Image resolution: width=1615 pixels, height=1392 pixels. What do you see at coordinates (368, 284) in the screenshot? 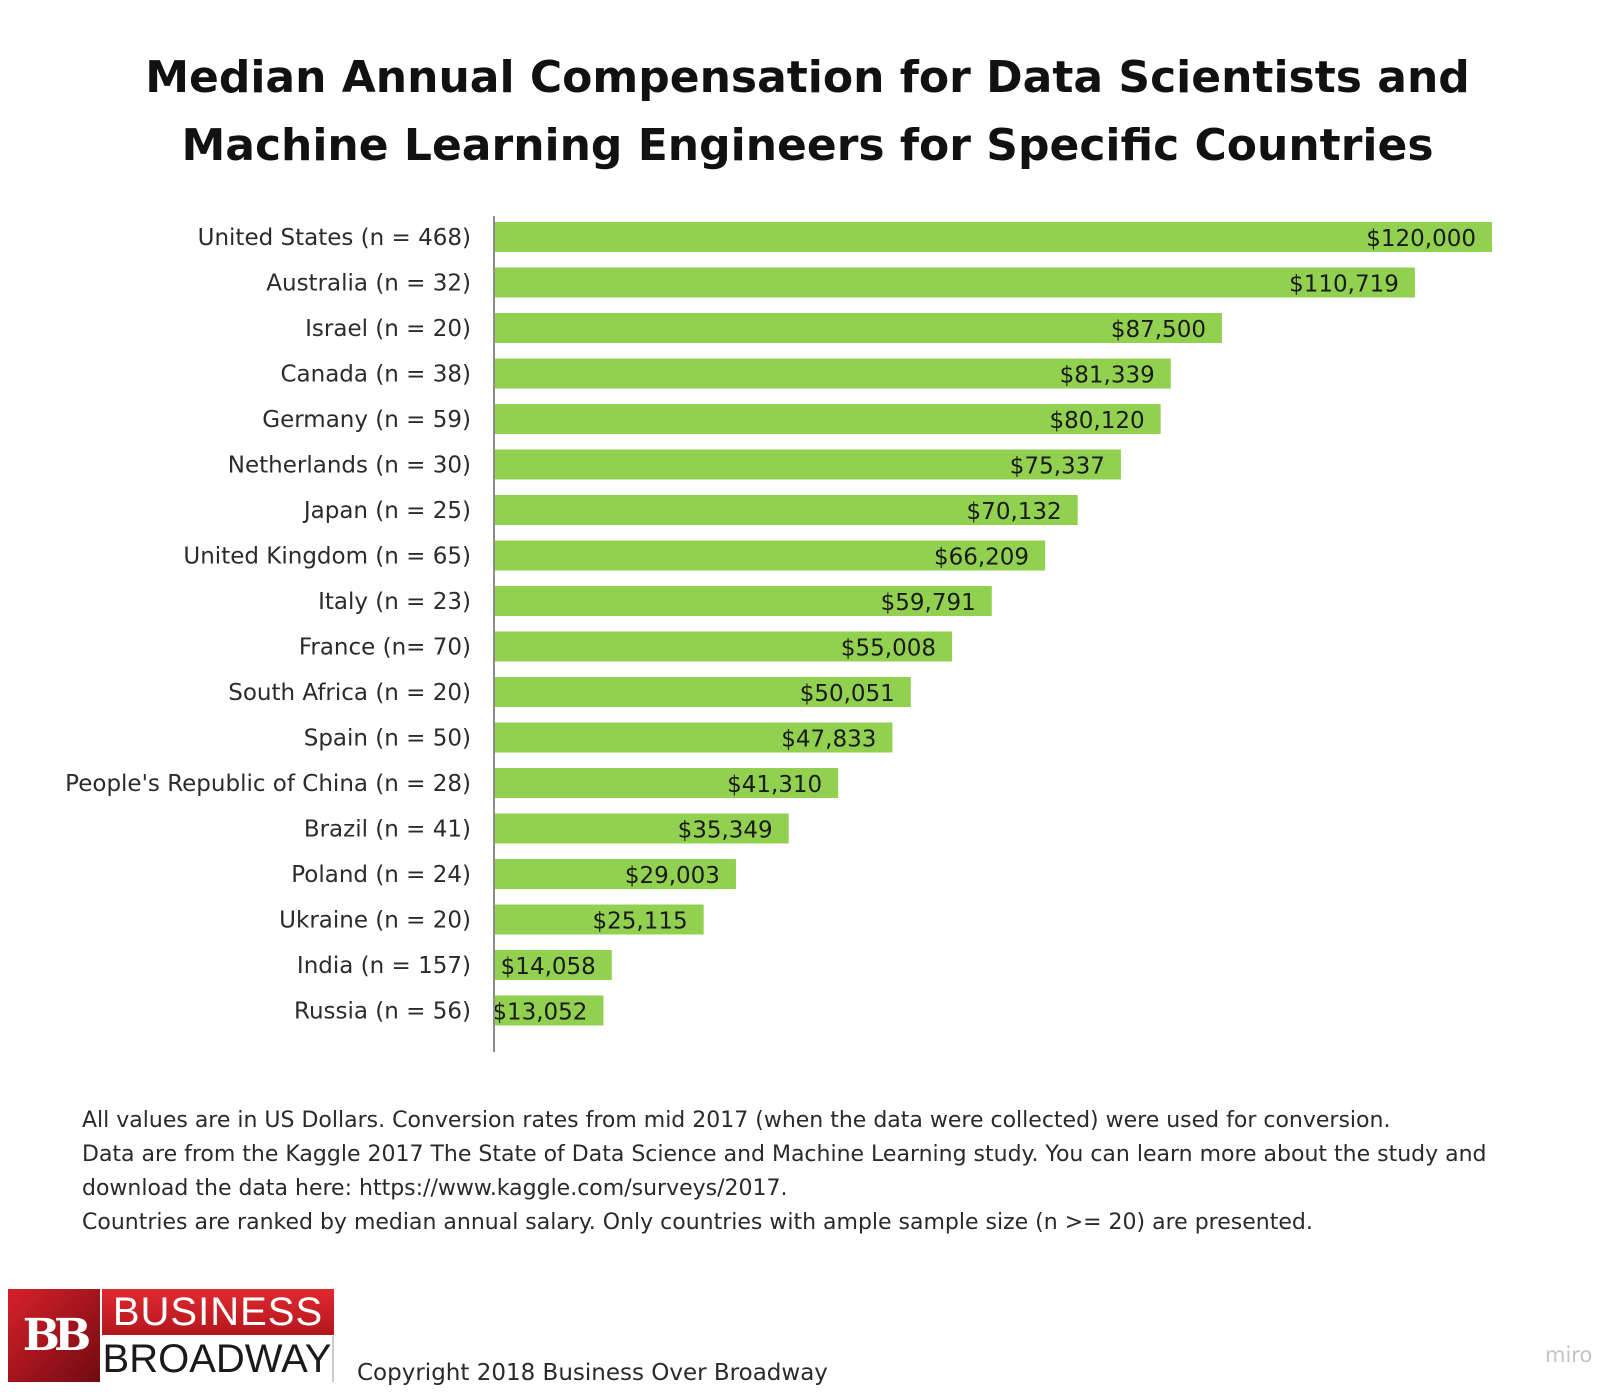
I see `category-label: Australia (n = 32)` at bounding box center [368, 284].